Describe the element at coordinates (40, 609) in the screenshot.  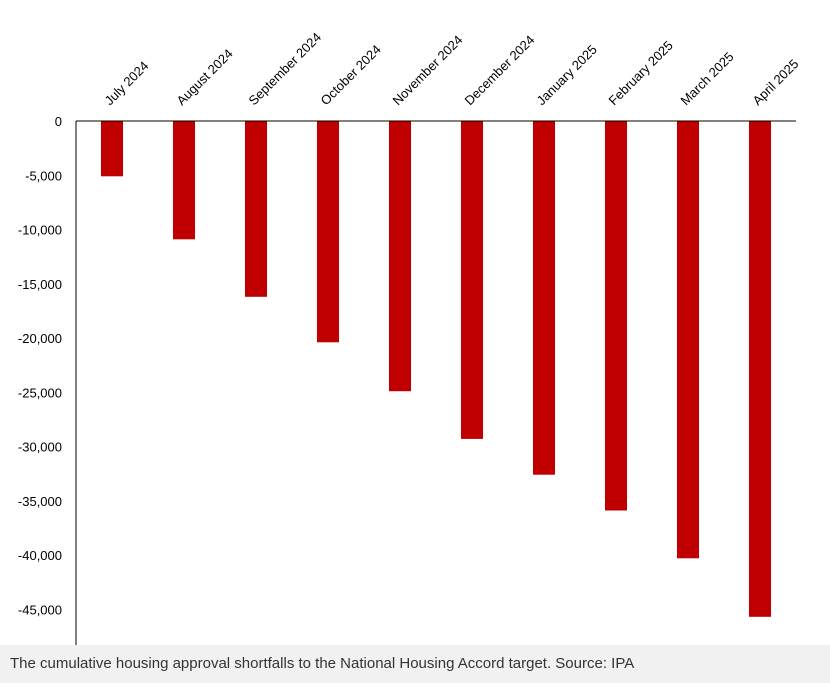
I see `y-tick-label: -45,000` at that location.